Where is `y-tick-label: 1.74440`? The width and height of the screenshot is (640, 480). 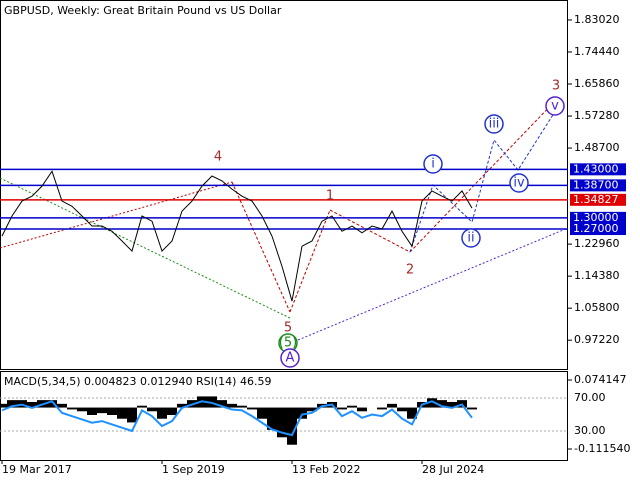
y-tick-label: 1.74440 is located at coordinates (597, 51).